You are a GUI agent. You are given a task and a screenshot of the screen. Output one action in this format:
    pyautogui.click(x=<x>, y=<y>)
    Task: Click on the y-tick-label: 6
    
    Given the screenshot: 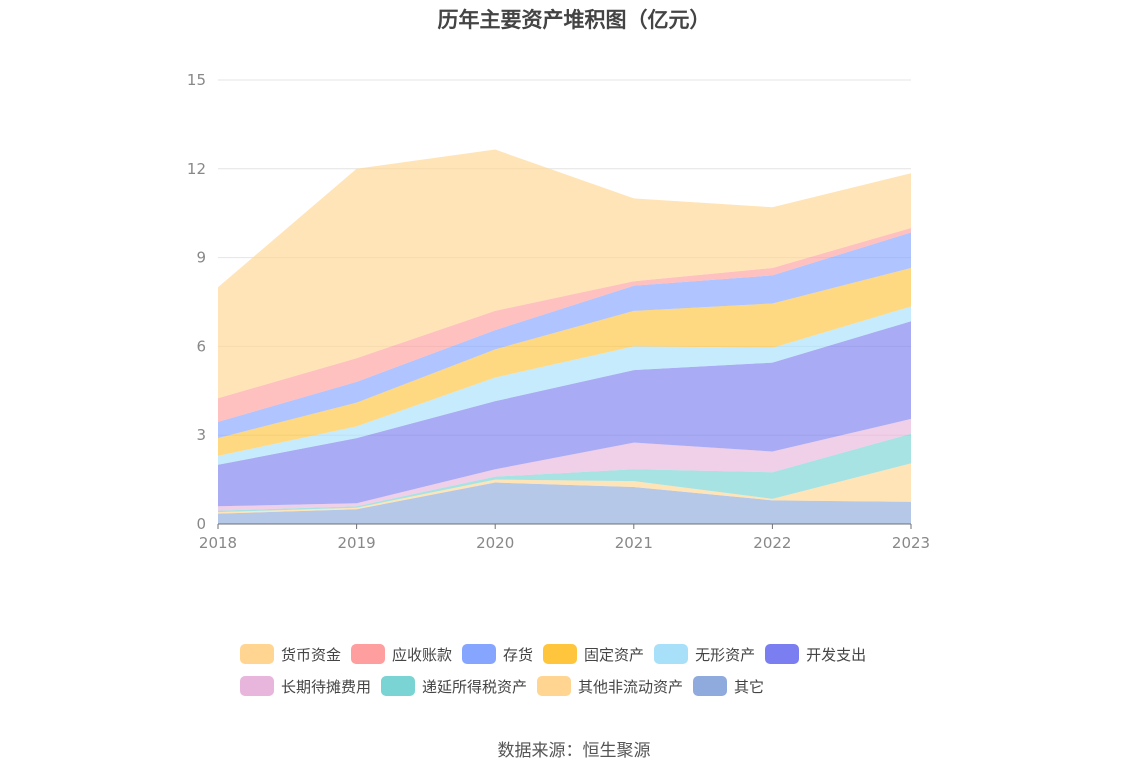 What is the action you would take?
    pyautogui.click(x=201, y=346)
    